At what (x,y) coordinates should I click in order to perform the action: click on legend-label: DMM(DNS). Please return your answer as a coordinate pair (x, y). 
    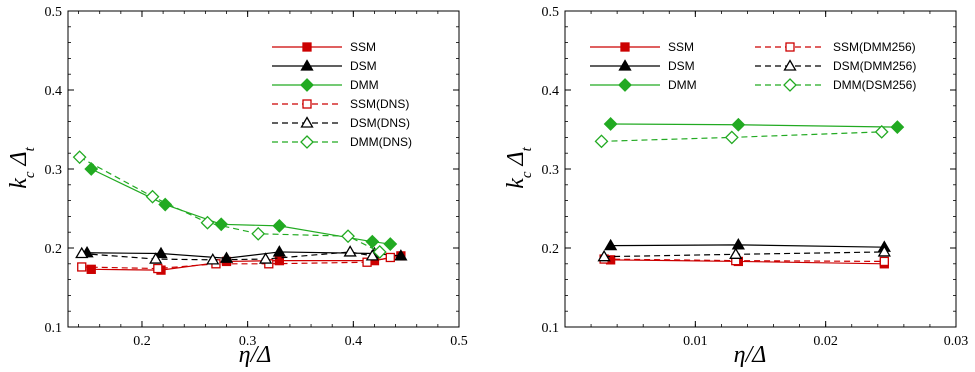
    Looking at the image, I should click on (381, 142).